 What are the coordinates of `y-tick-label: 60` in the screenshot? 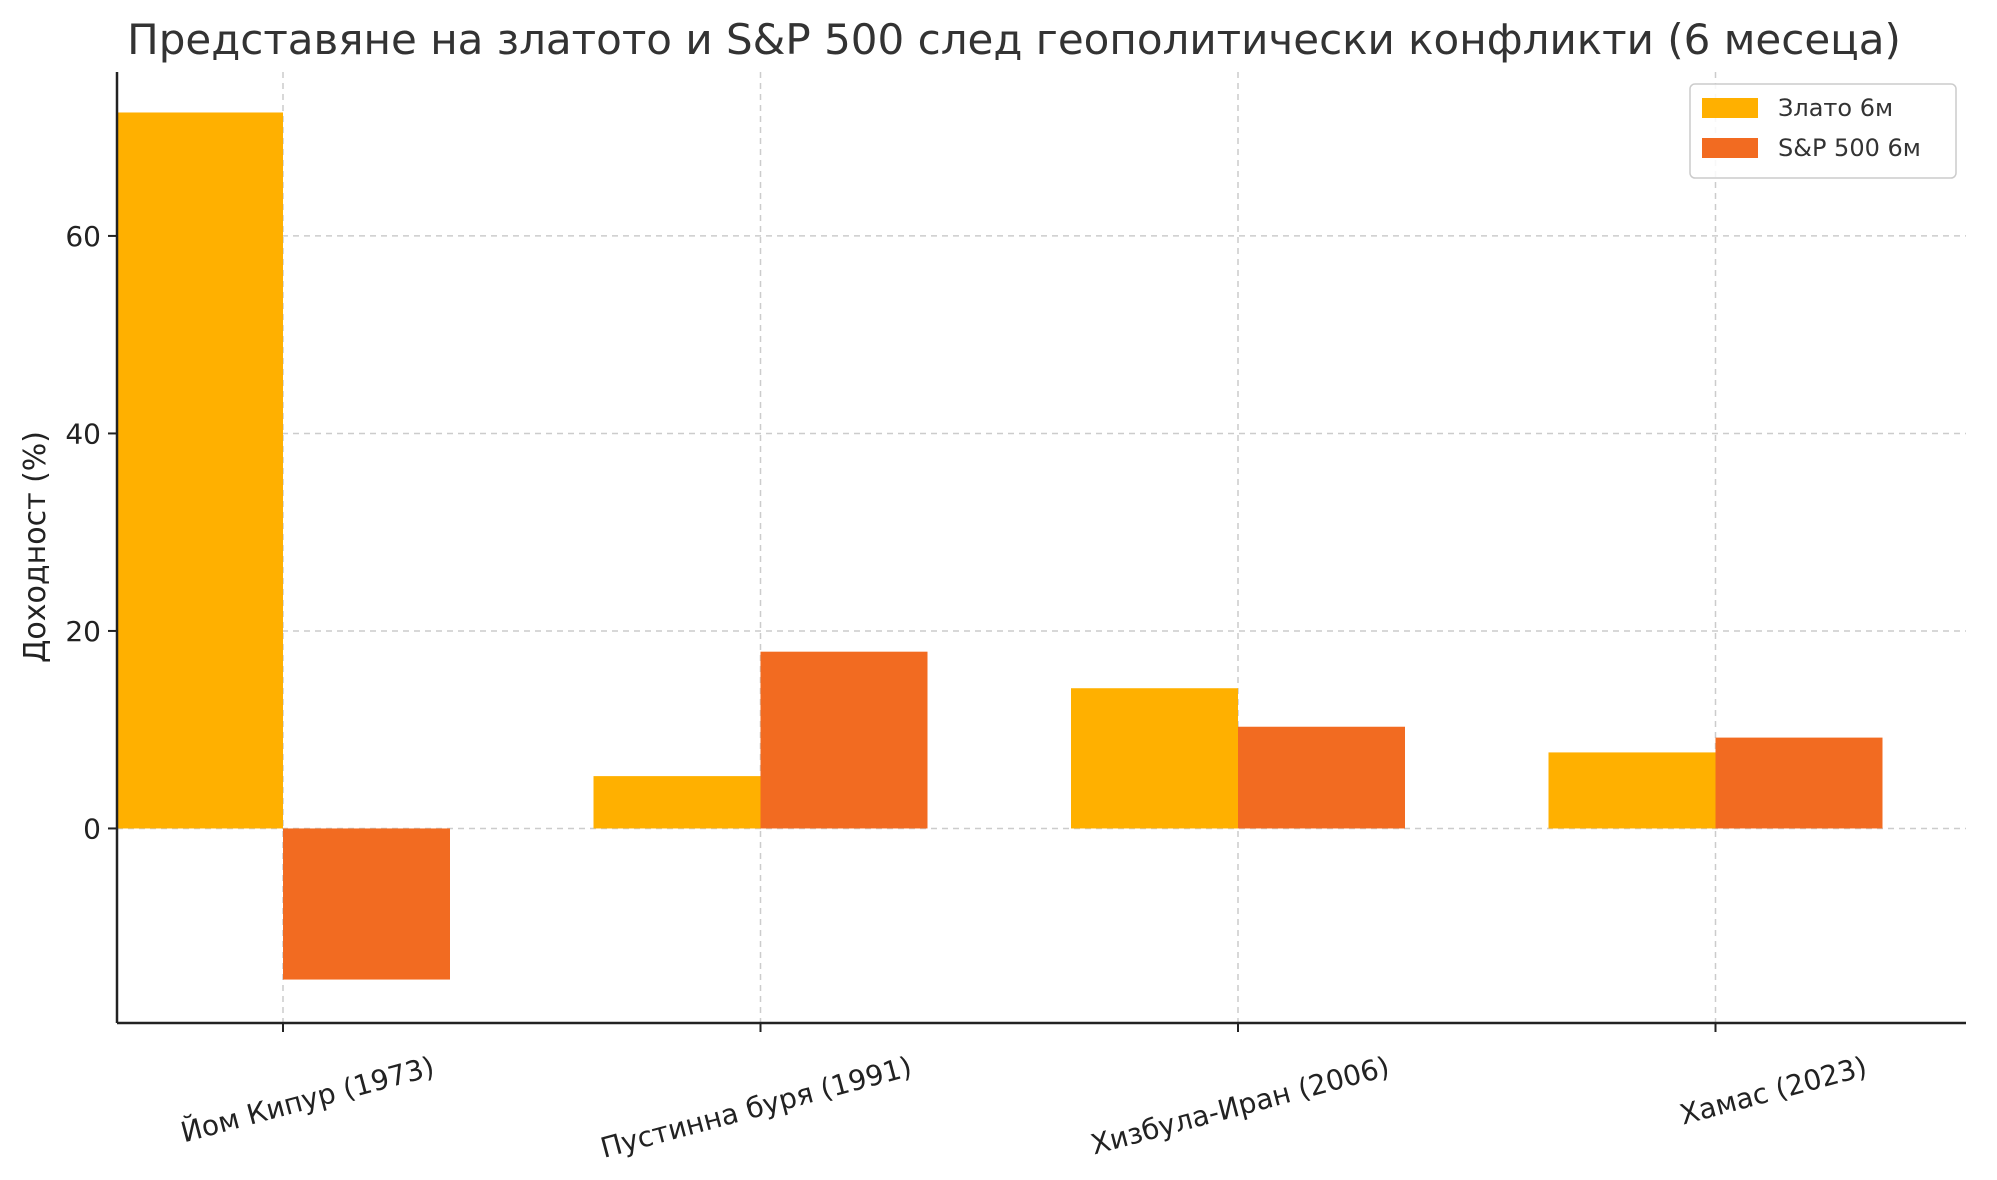 It's located at (83, 236).